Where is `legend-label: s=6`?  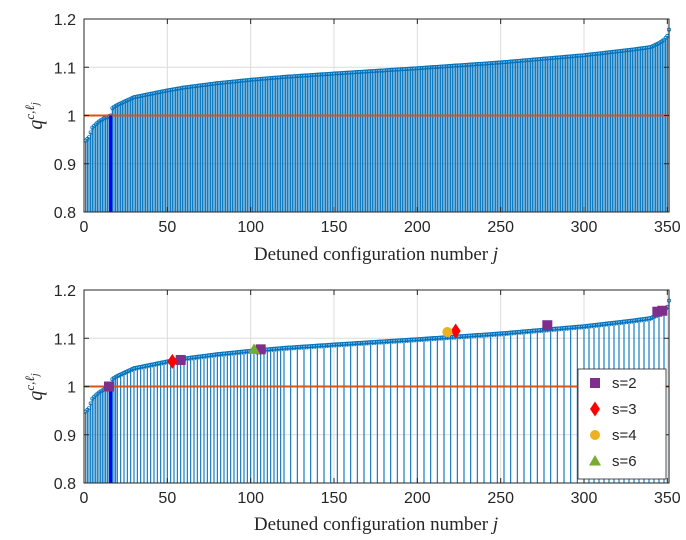
legend-label: s=6 is located at coordinates (624, 461).